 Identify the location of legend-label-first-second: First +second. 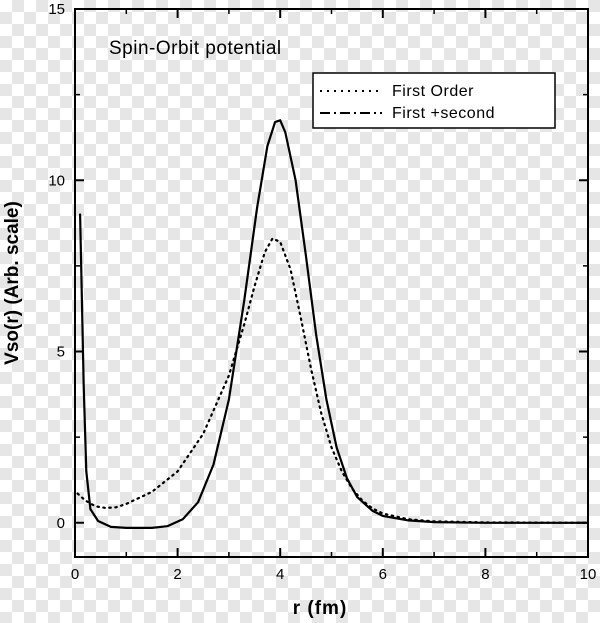
(443, 113).